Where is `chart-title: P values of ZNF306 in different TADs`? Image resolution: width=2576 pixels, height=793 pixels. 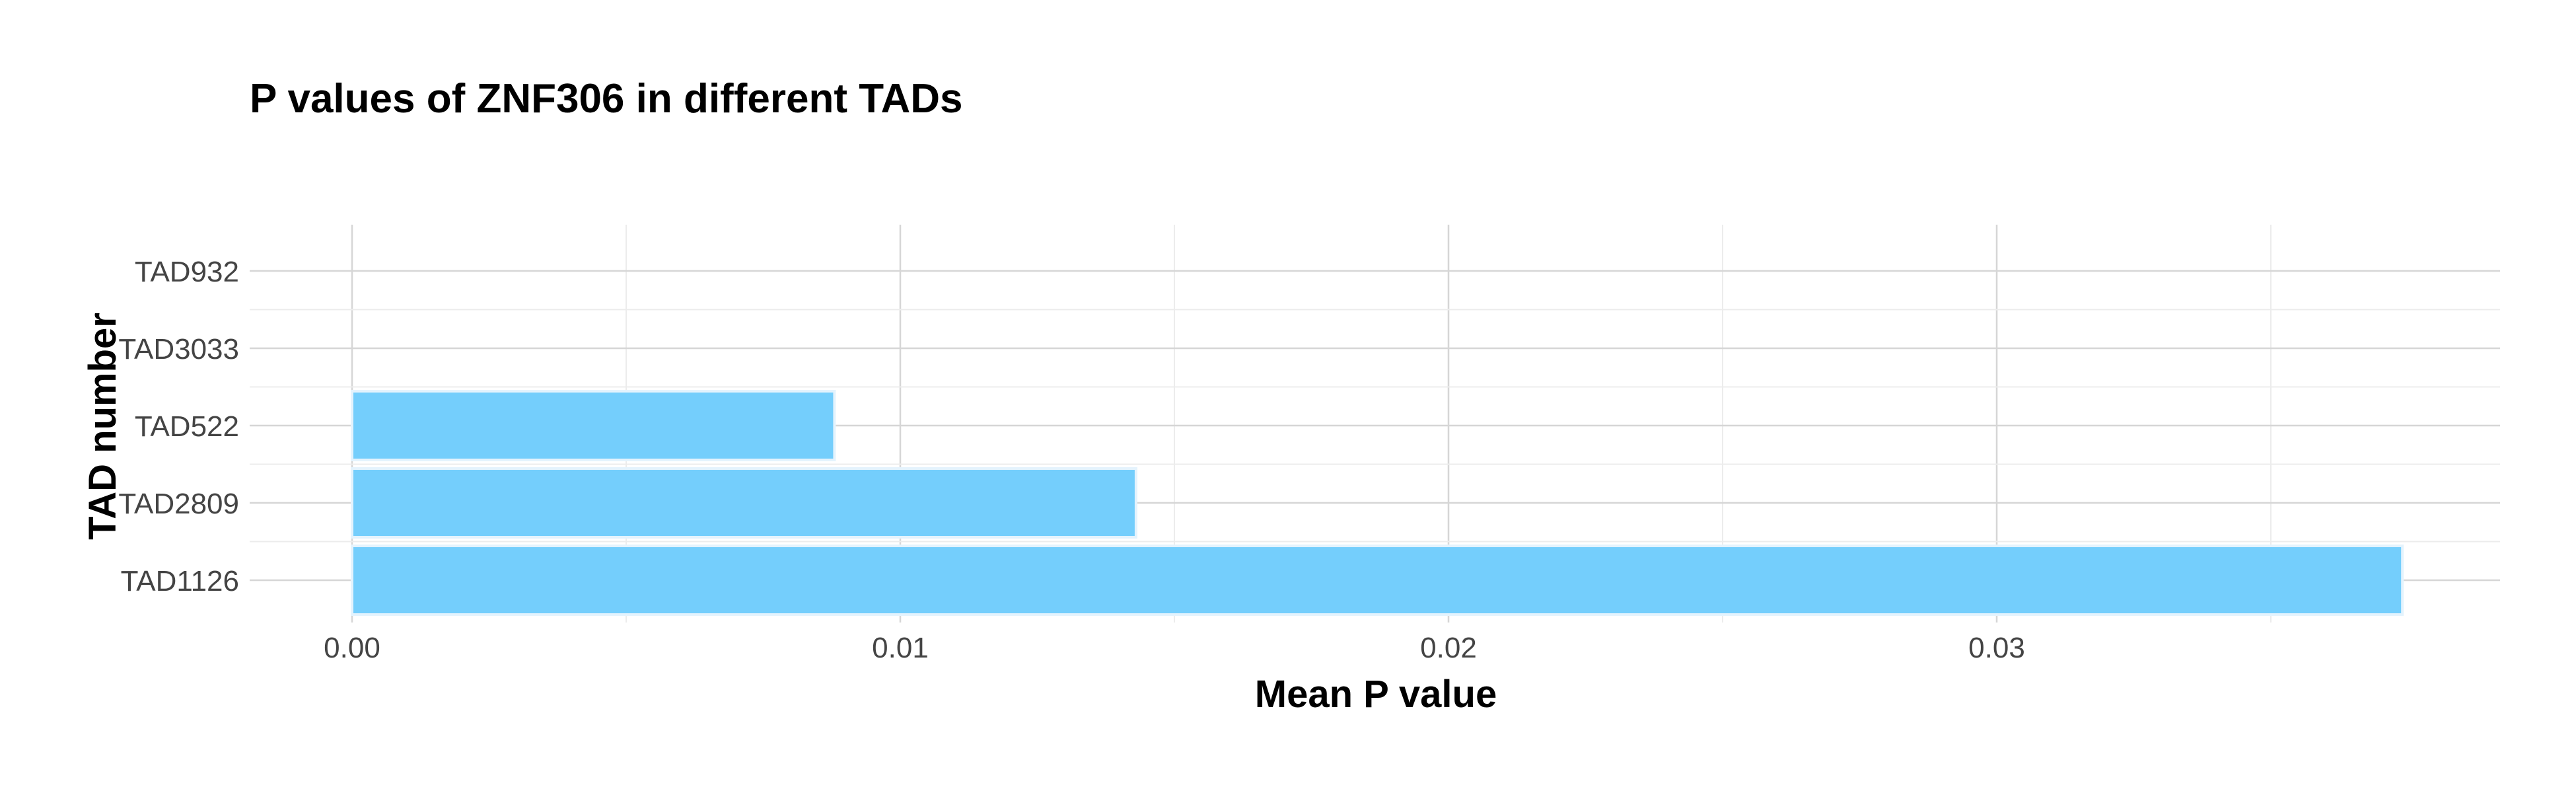 chart-title: P values of ZNF306 in different TADs is located at coordinates (606, 99).